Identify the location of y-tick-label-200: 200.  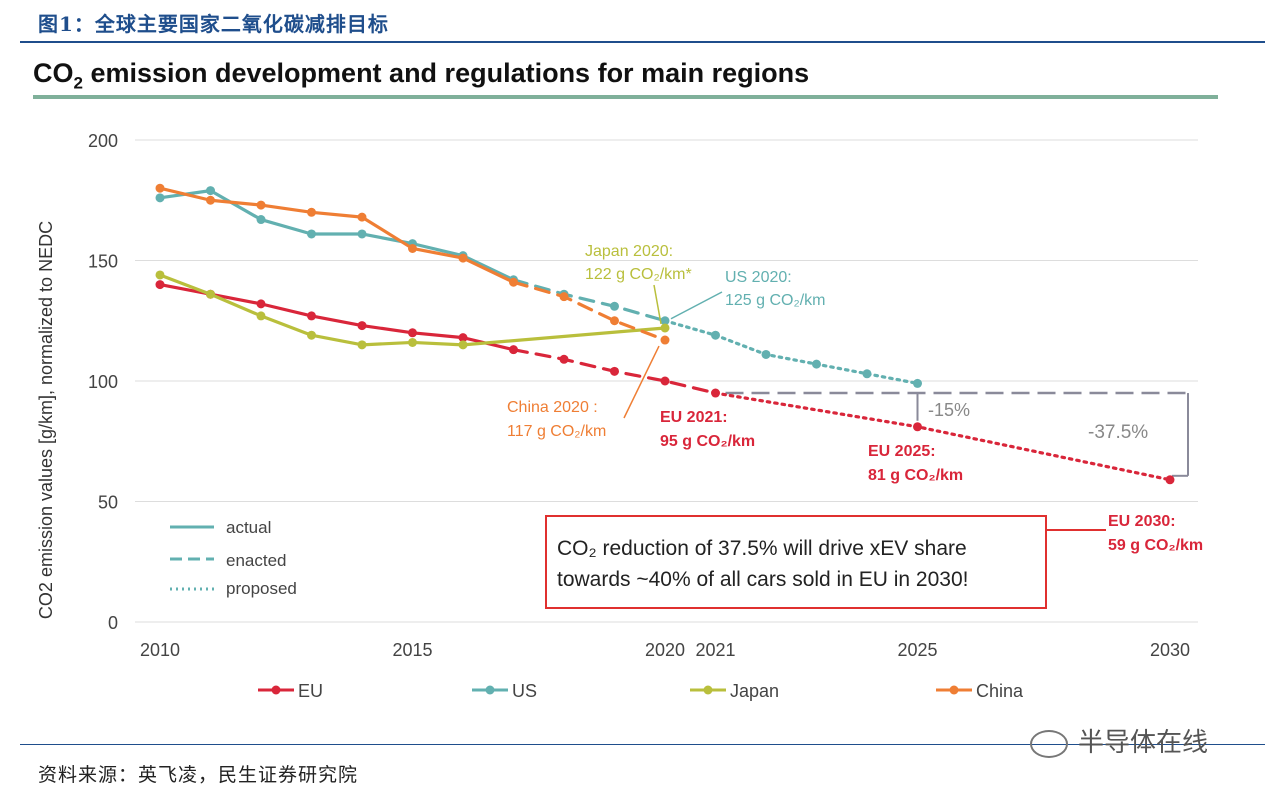
(103, 141).